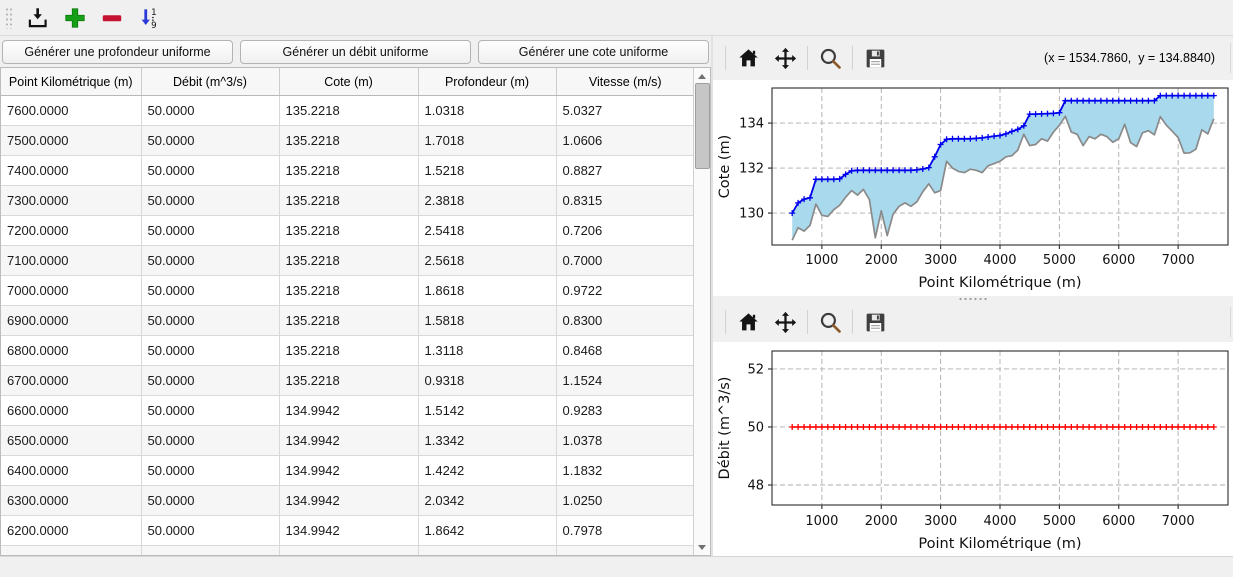  What do you see at coordinates (624, 200) in the screenshot?
I see `table-cell: 0.8315` at bounding box center [624, 200].